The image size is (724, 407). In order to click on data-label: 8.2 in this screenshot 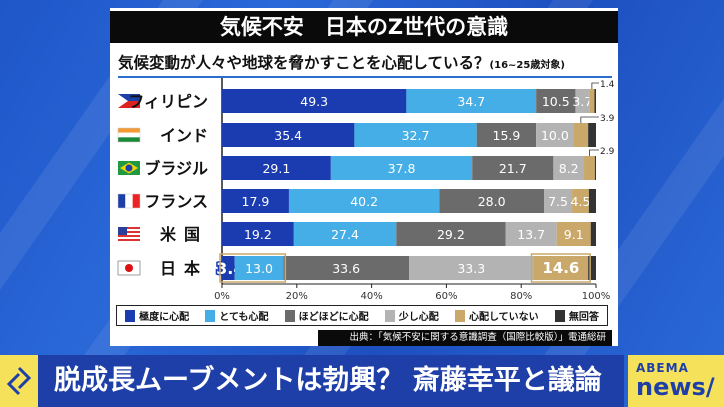, I will do `click(569, 168)`.